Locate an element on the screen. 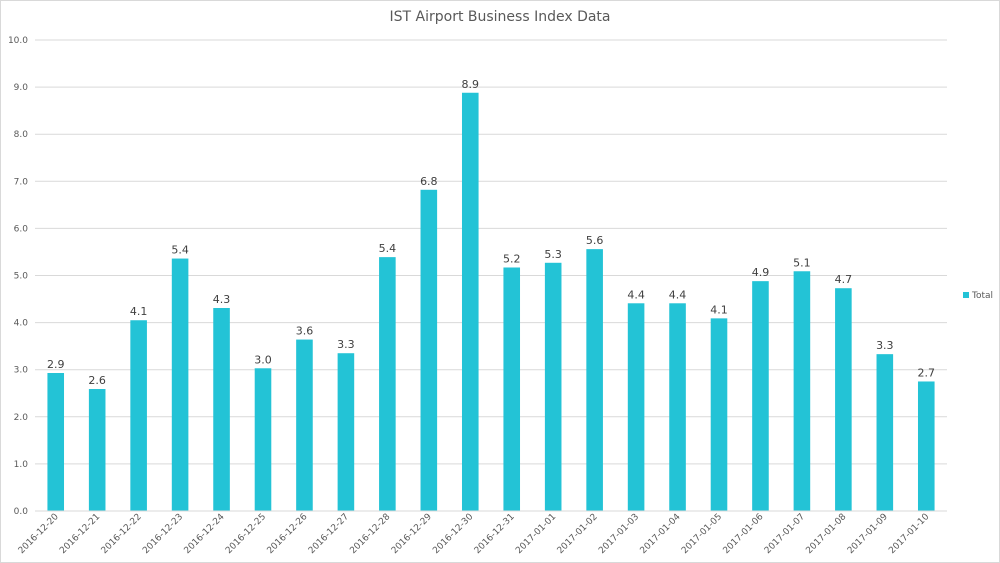  x-tick-label: 2017-01-05 is located at coordinates (702, 534).